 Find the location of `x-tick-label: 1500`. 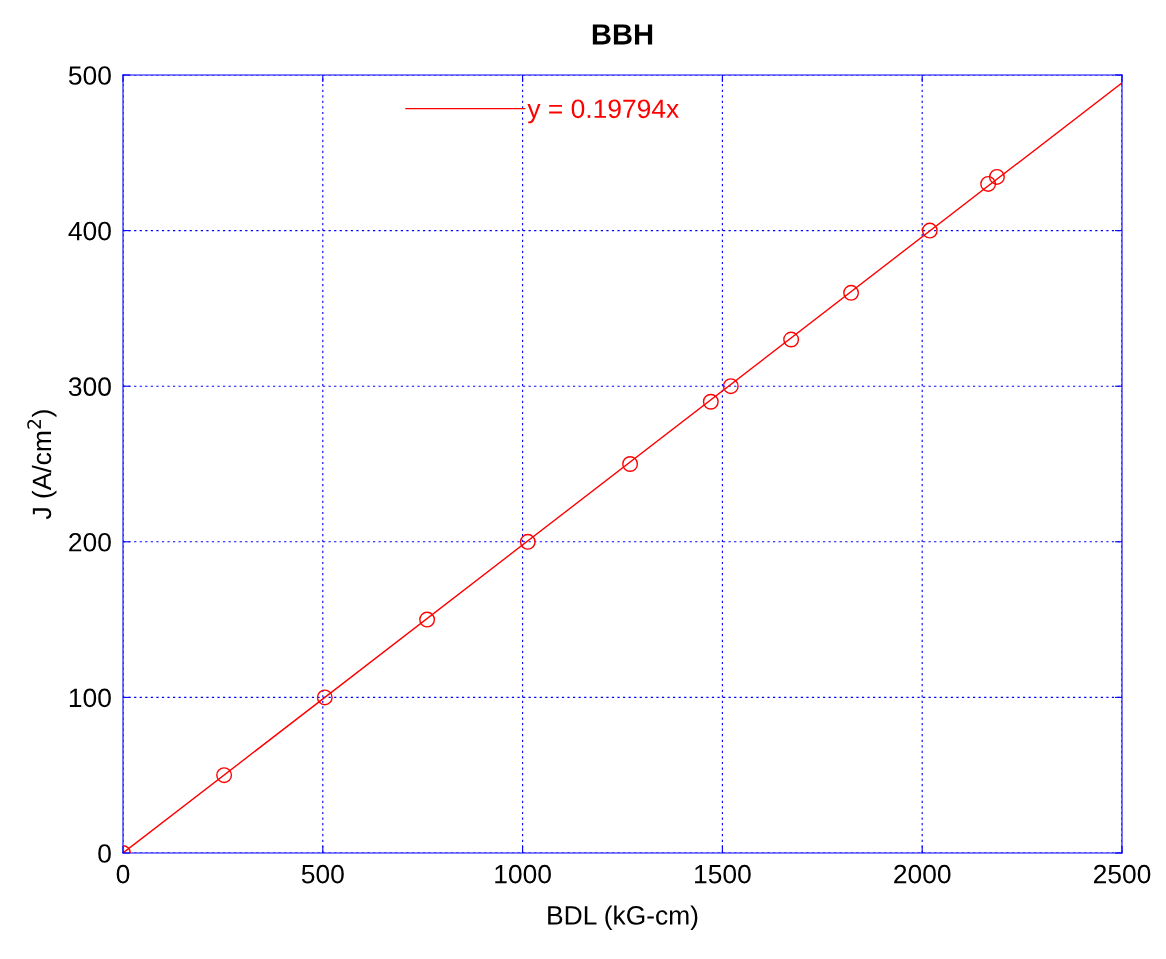

x-tick-label: 1500 is located at coordinates (723, 874).